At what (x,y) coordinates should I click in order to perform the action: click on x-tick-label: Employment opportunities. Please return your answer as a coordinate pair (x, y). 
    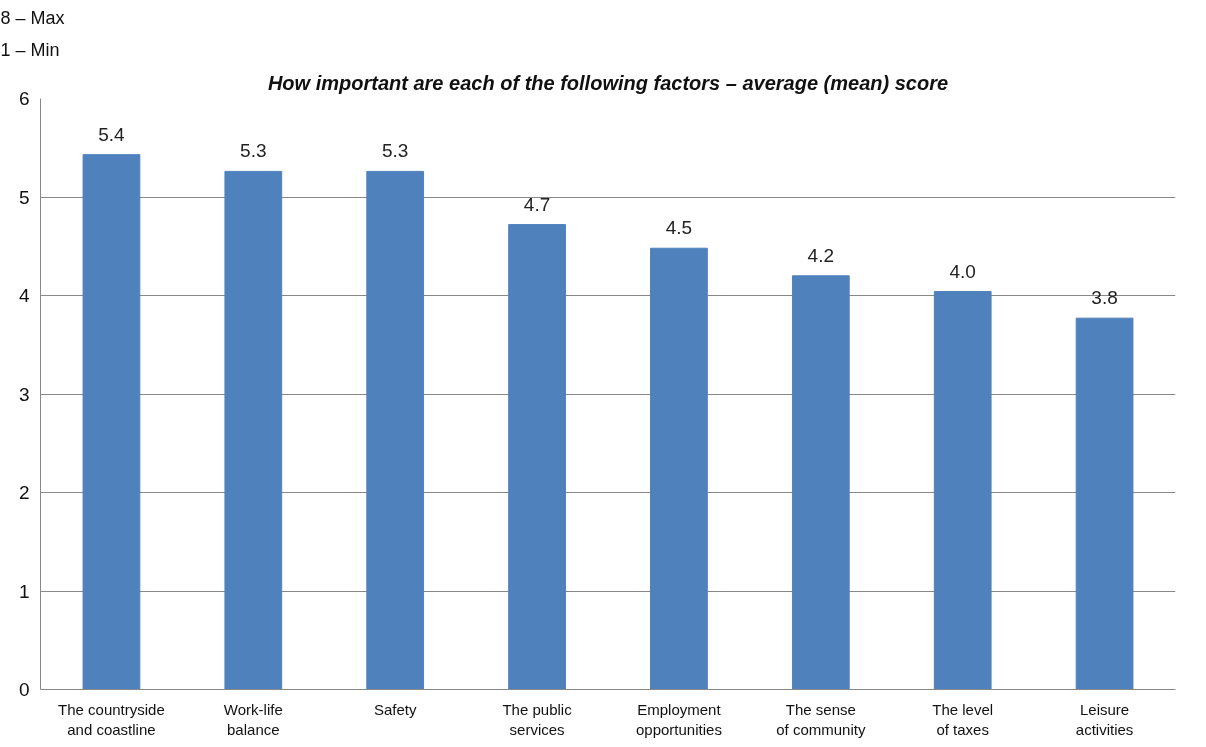
    Looking at the image, I should click on (678, 719).